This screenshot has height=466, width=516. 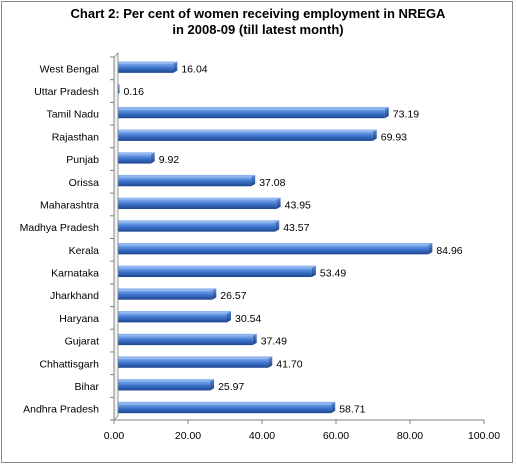 What do you see at coordinates (336, 436) in the screenshot?
I see `x-tick-label: 60.00` at bounding box center [336, 436].